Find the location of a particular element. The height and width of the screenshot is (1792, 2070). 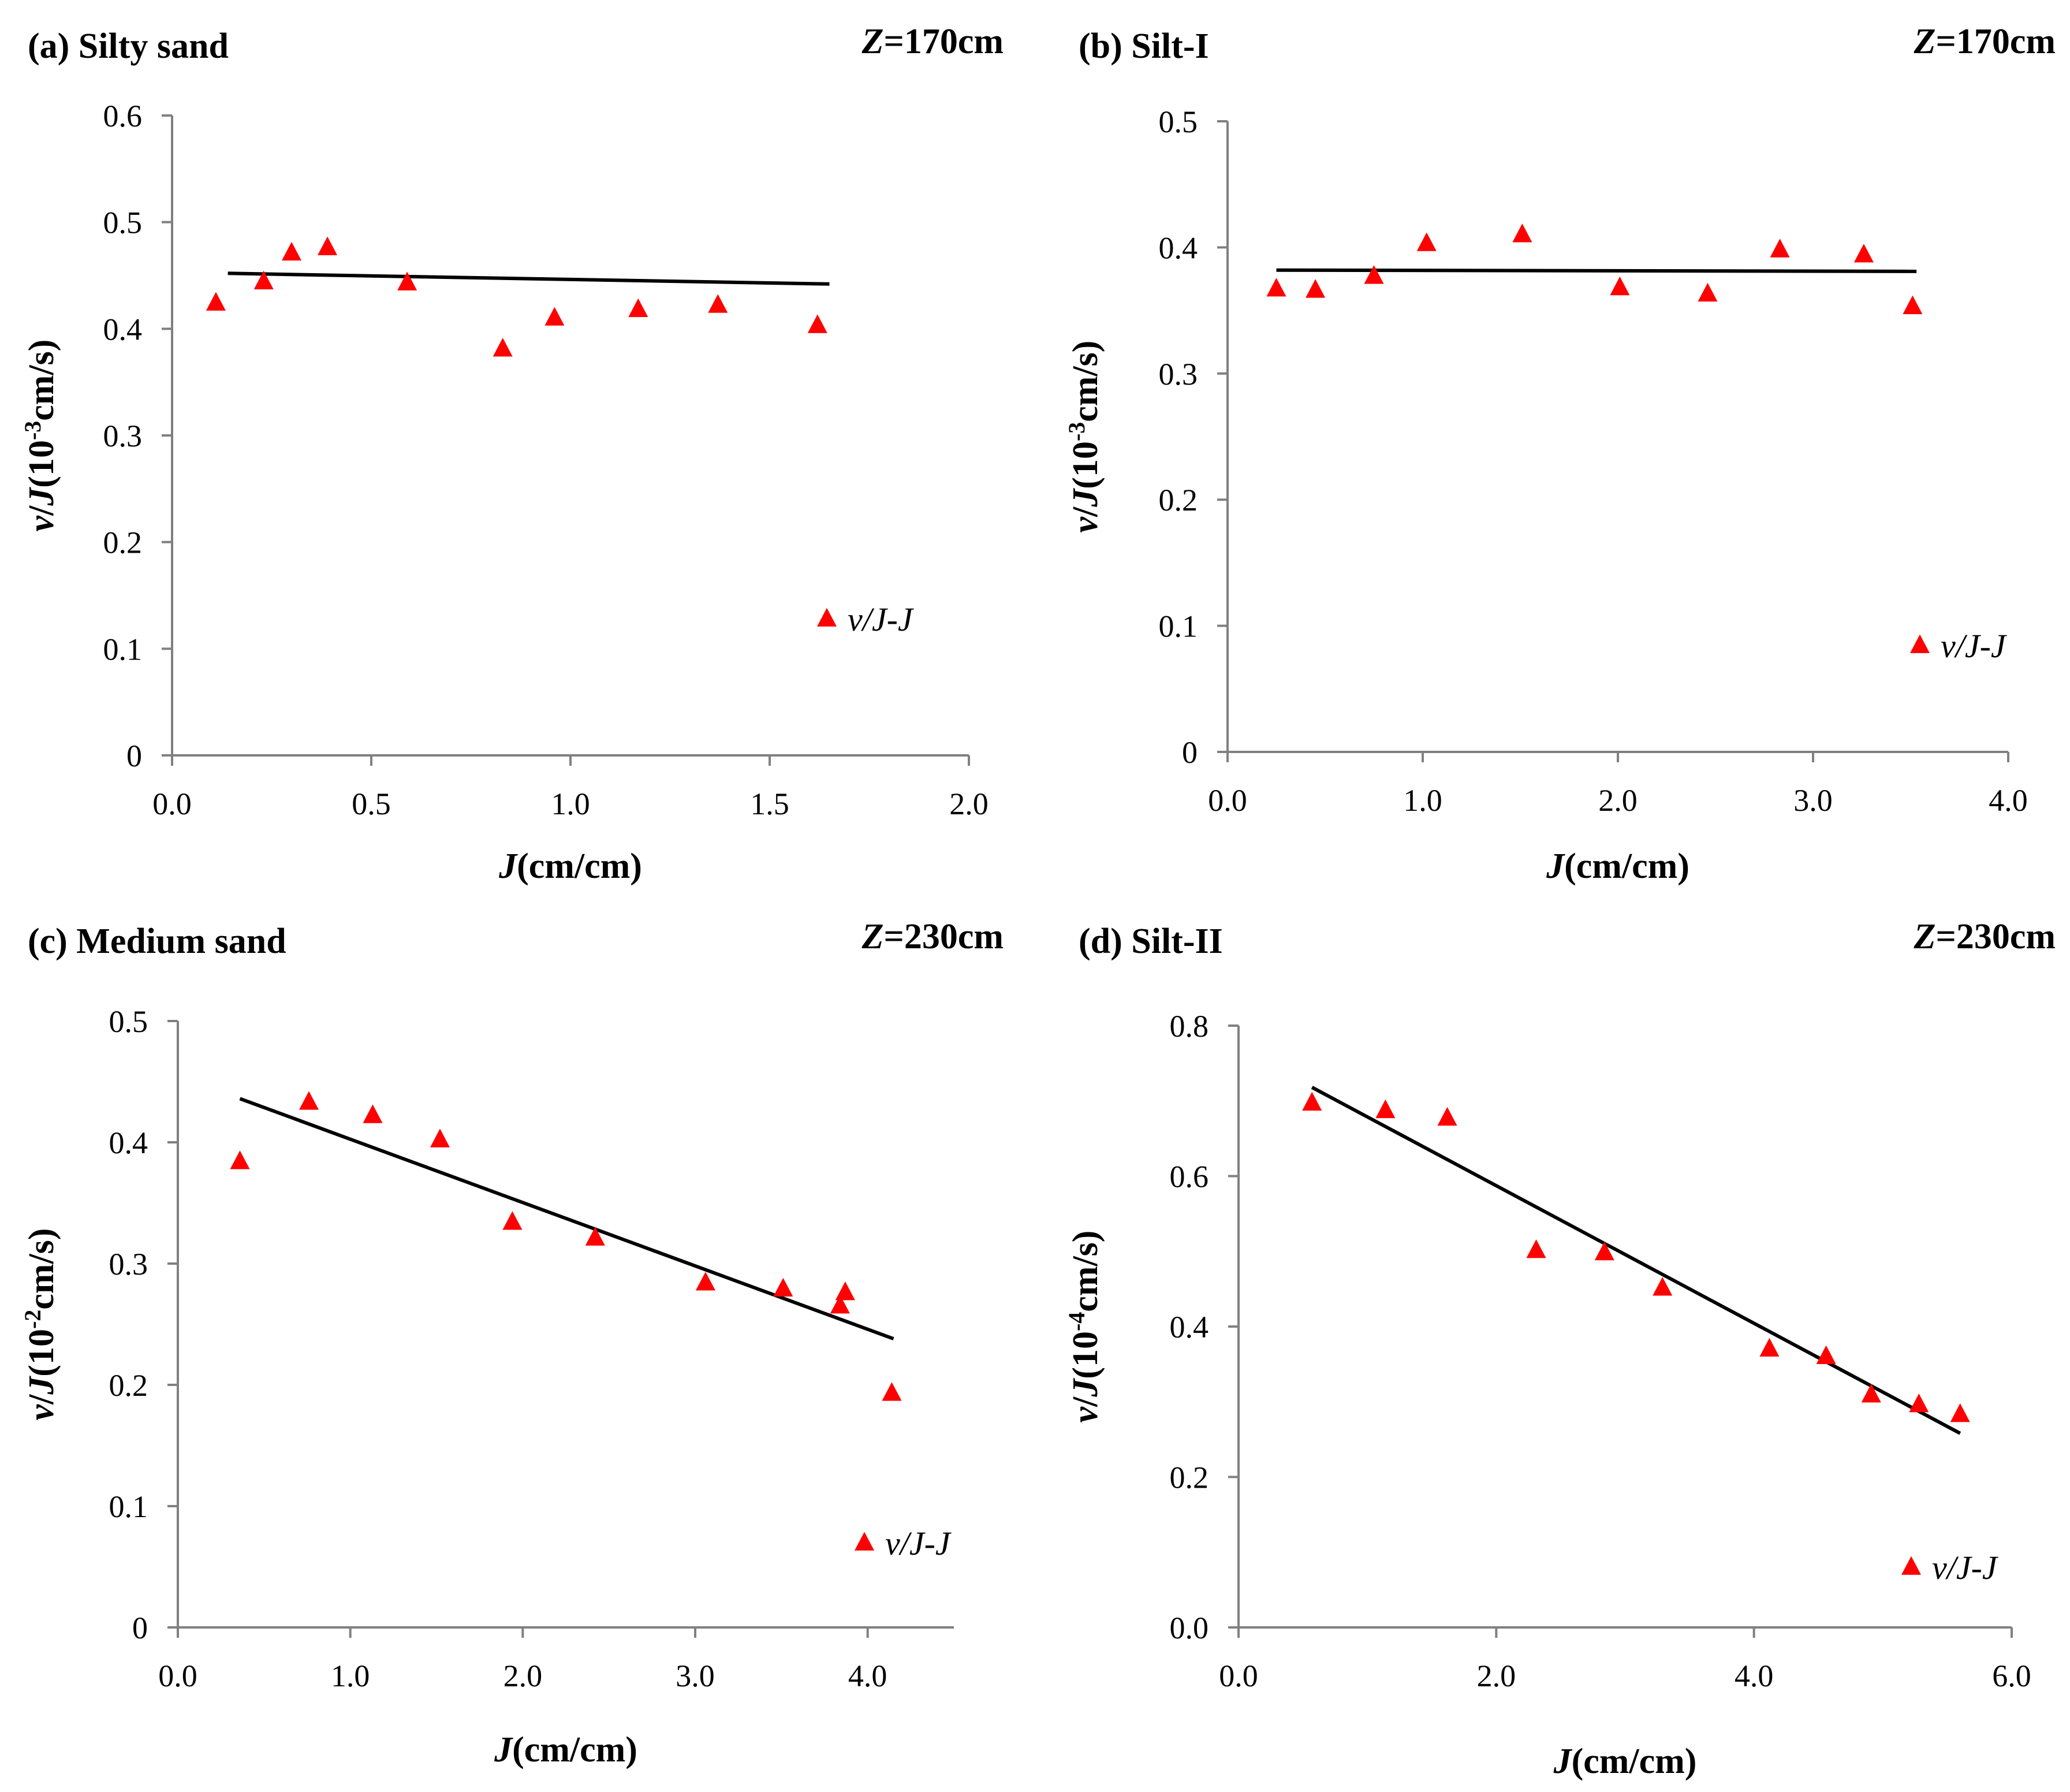

x-tick-label: 6.0 is located at coordinates (2011, 1676).